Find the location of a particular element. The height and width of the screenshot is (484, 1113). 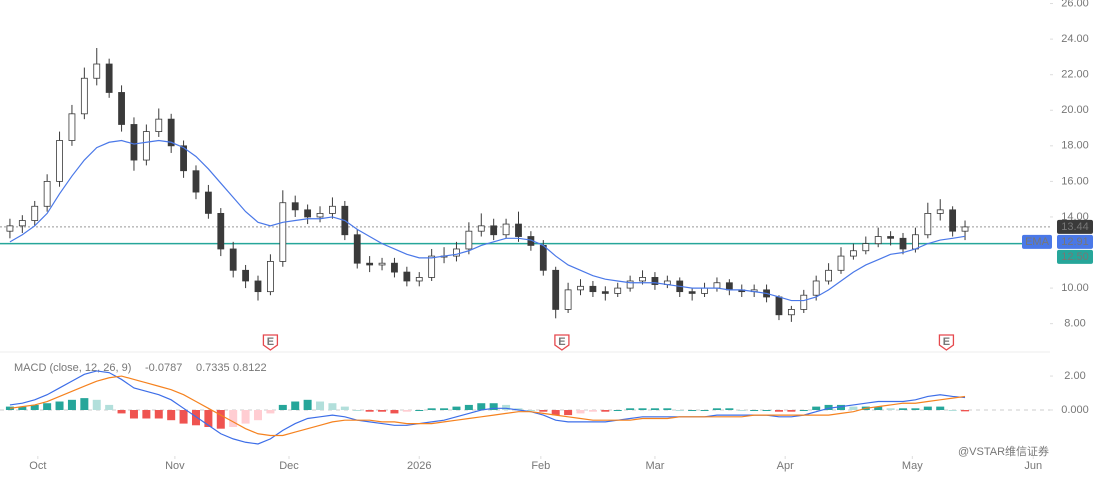

y-tick-label: 0.000 is located at coordinates (1075, 410).